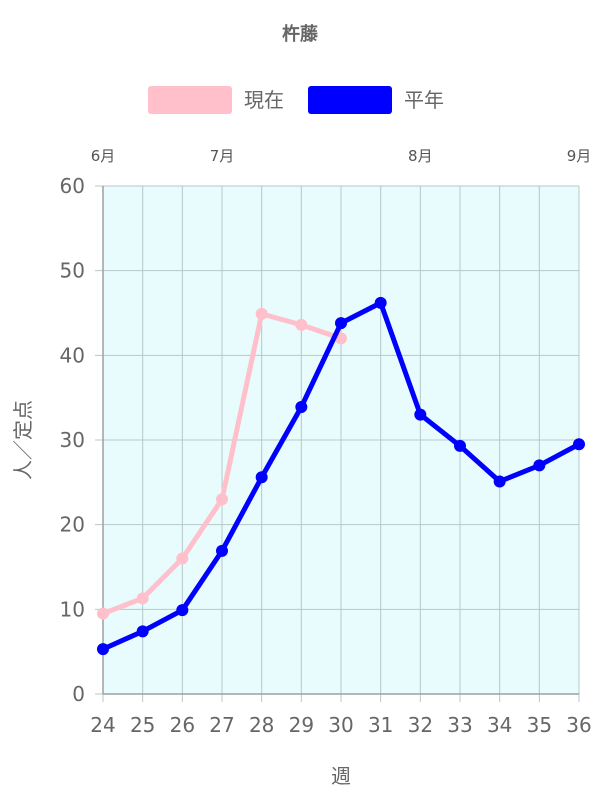 The width and height of the screenshot is (600, 804). Describe the element at coordinates (459, 725) in the screenshot. I see `x-tick-label: 33` at that location.